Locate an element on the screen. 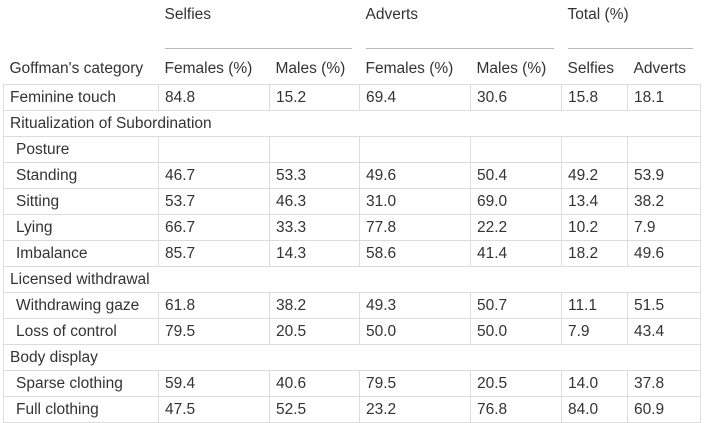  row-label: Standing is located at coordinates (81, 175).